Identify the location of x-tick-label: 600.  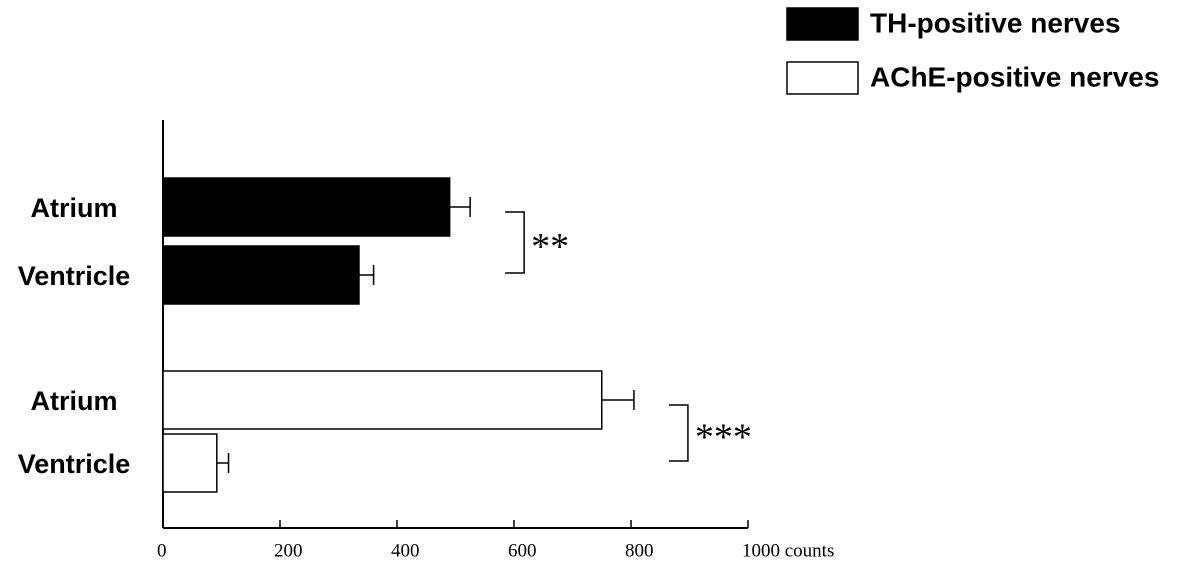
(522, 550).